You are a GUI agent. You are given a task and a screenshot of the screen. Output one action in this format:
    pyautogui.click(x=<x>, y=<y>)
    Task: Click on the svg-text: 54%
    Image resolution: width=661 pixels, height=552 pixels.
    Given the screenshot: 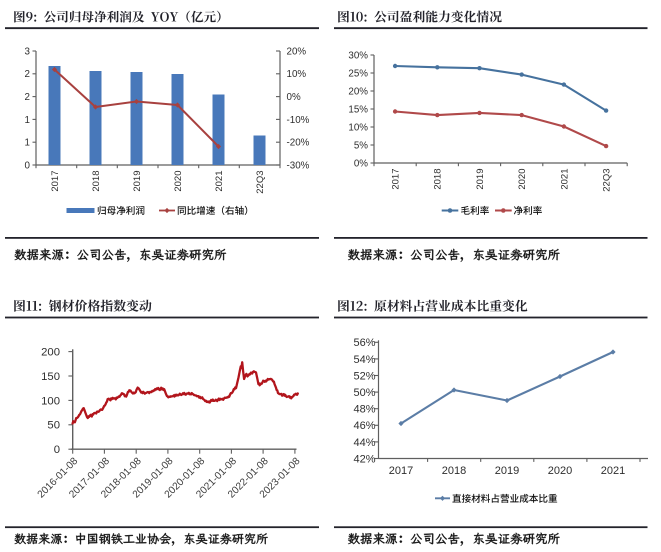 What is the action you would take?
    pyautogui.click(x=364, y=360)
    